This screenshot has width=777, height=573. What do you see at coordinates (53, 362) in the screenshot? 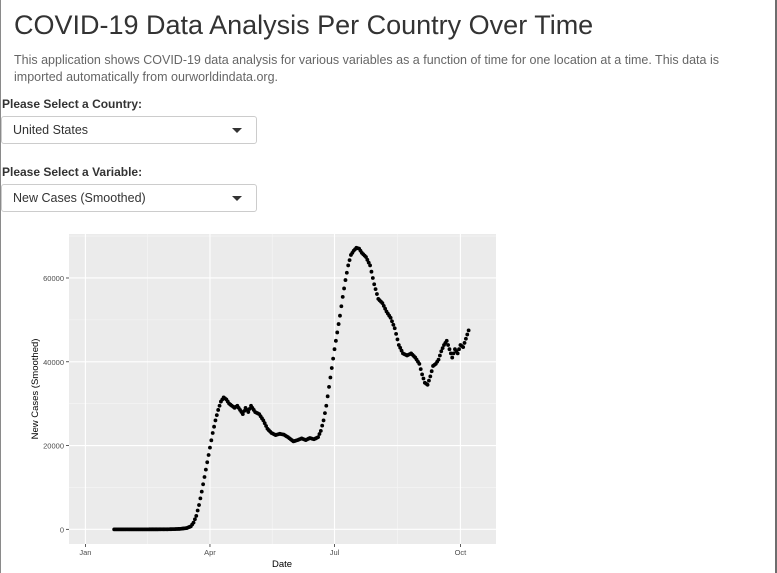
I see `y-tick-label: 40000` at bounding box center [53, 362].